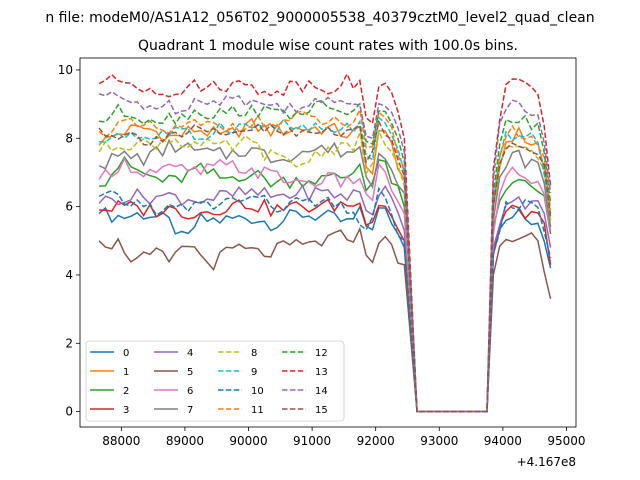 The height and width of the screenshot is (480, 640). What do you see at coordinates (69, 412) in the screenshot?
I see `y-tick-label: 0` at bounding box center [69, 412].